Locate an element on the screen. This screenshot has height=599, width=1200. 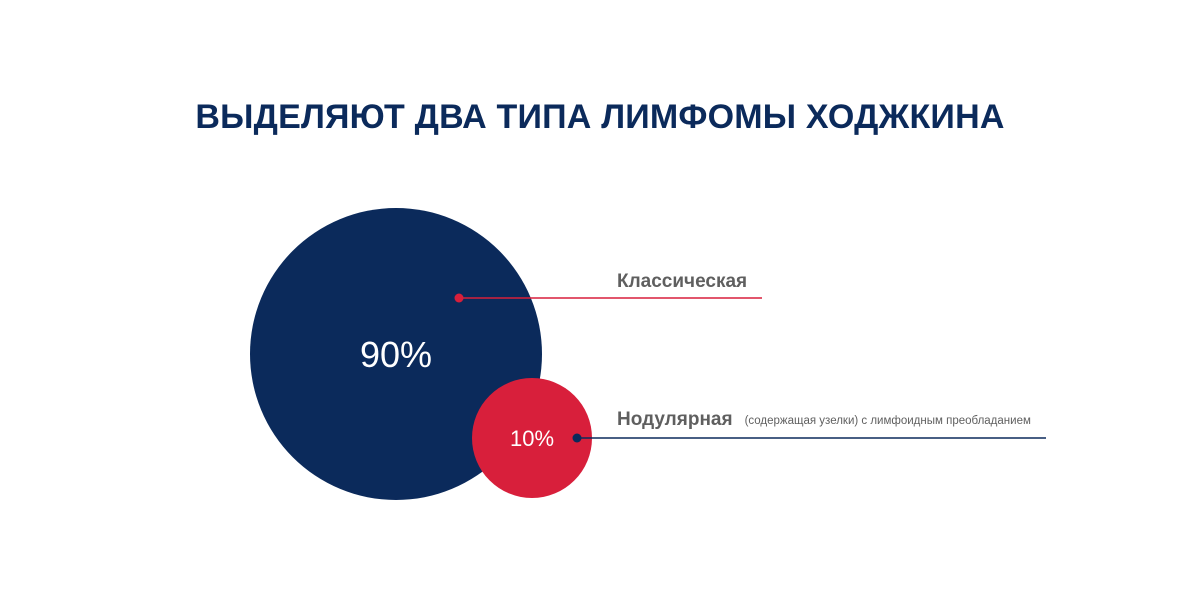
value-label-classic: 90% is located at coordinates (396, 354).